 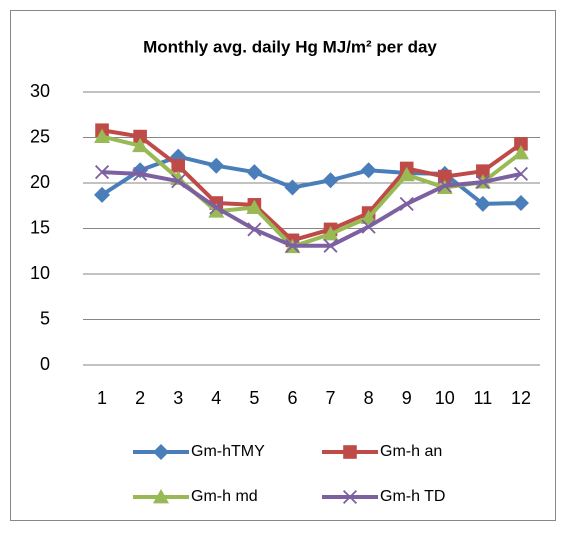 I want to click on y-tick-label: 5, so click(x=45, y=318).